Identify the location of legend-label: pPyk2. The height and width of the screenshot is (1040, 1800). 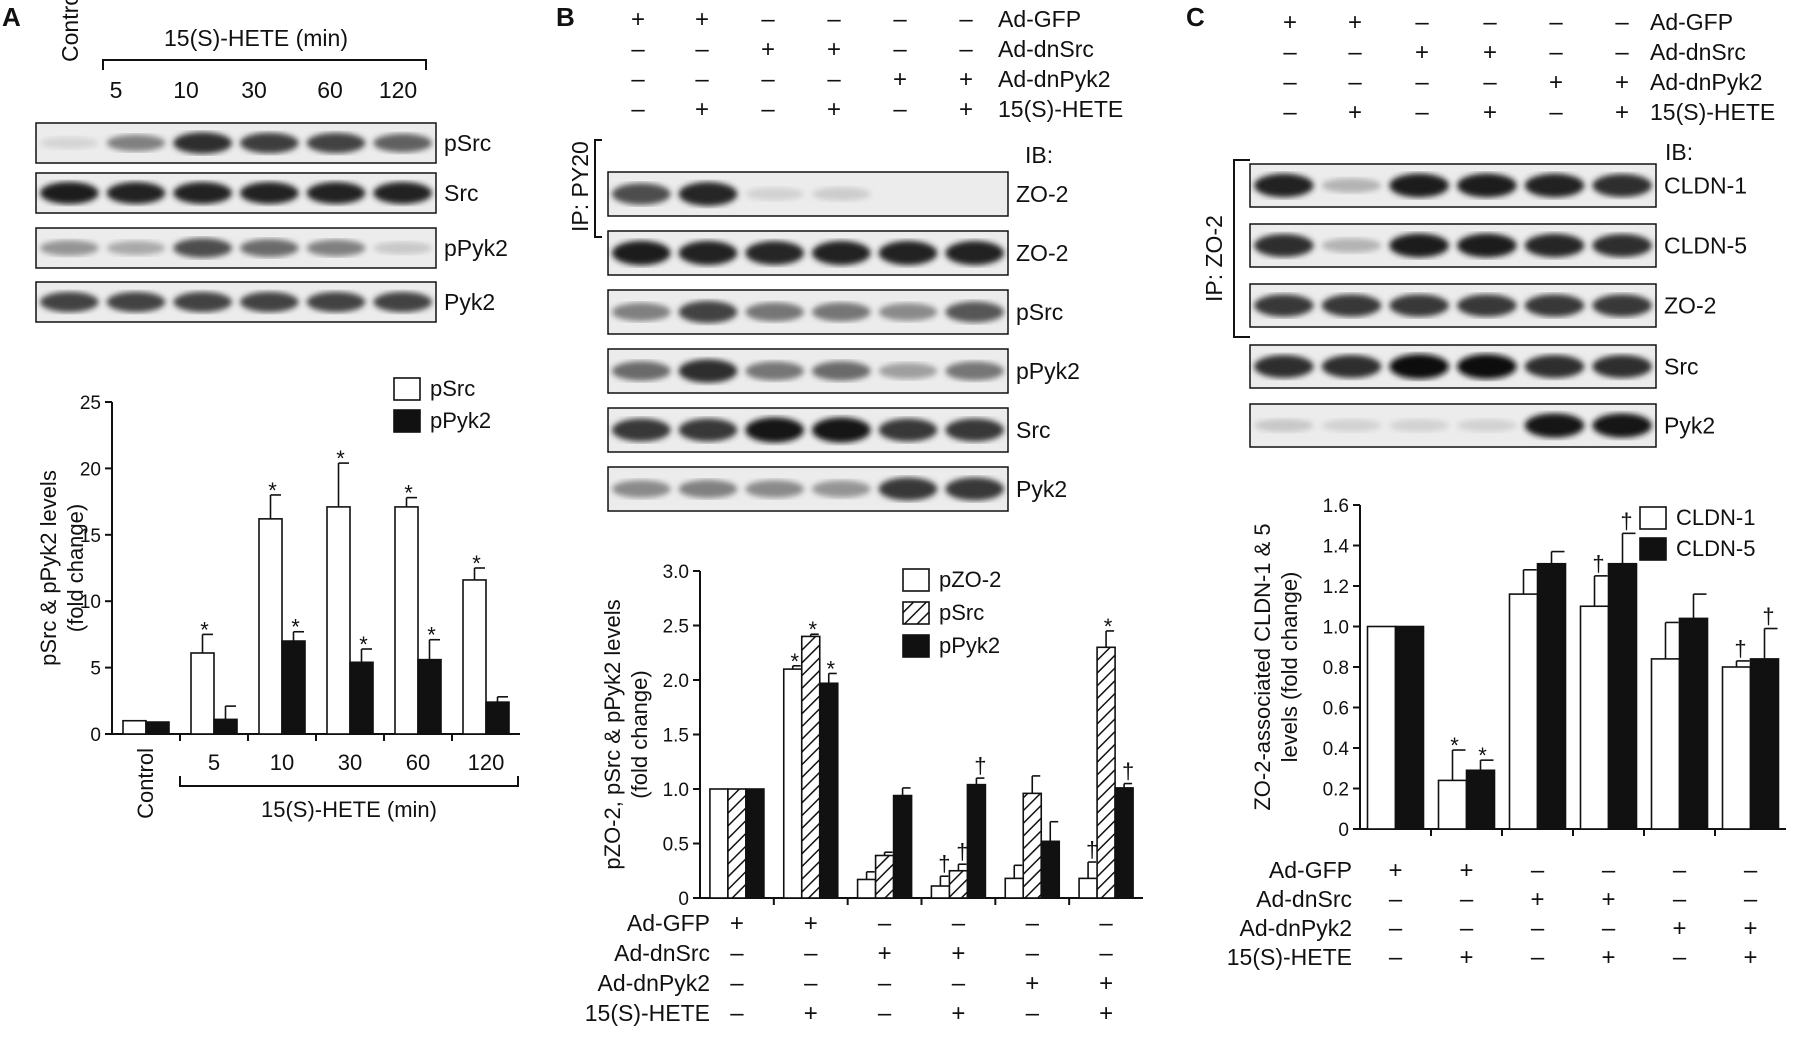
(969, 645).